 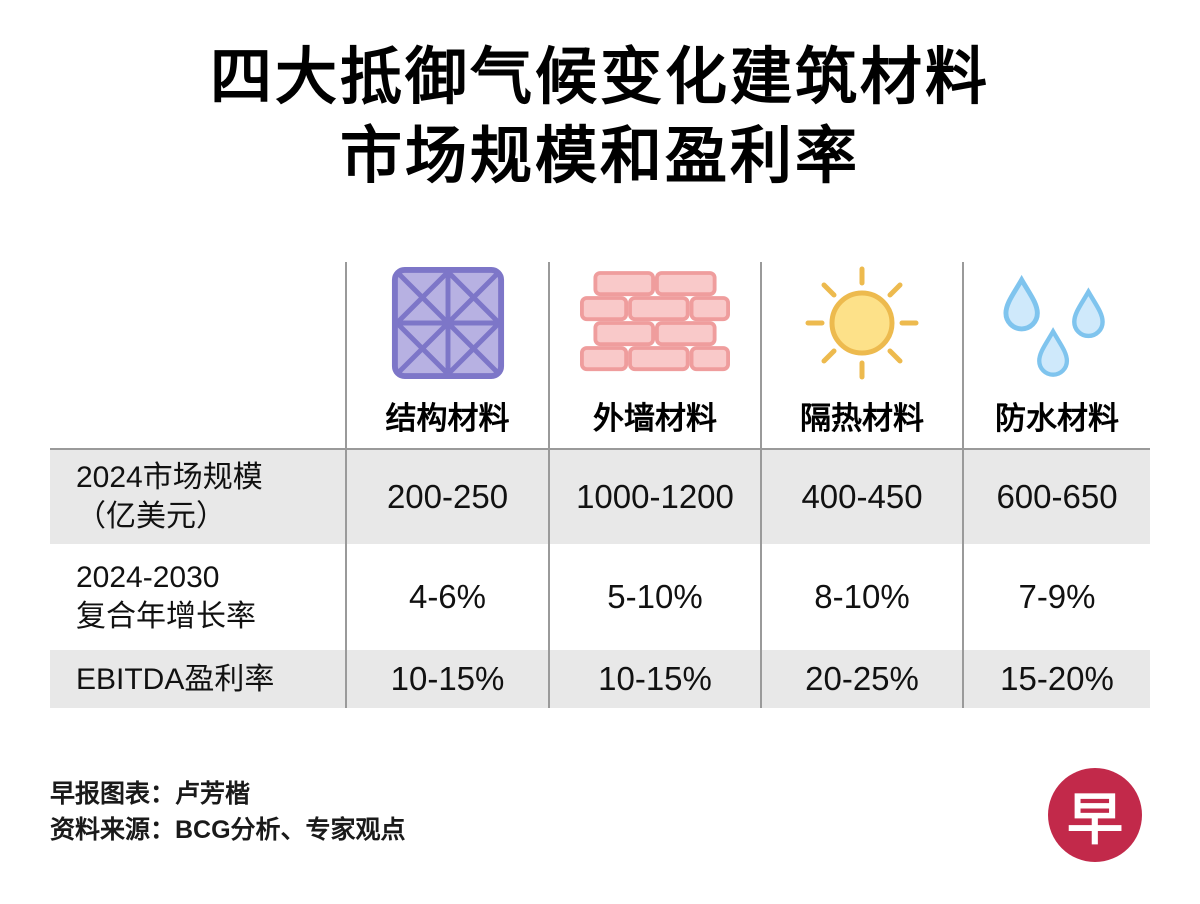 I want to click on zaobao-logo: 早, so click(x=1095, y=815).